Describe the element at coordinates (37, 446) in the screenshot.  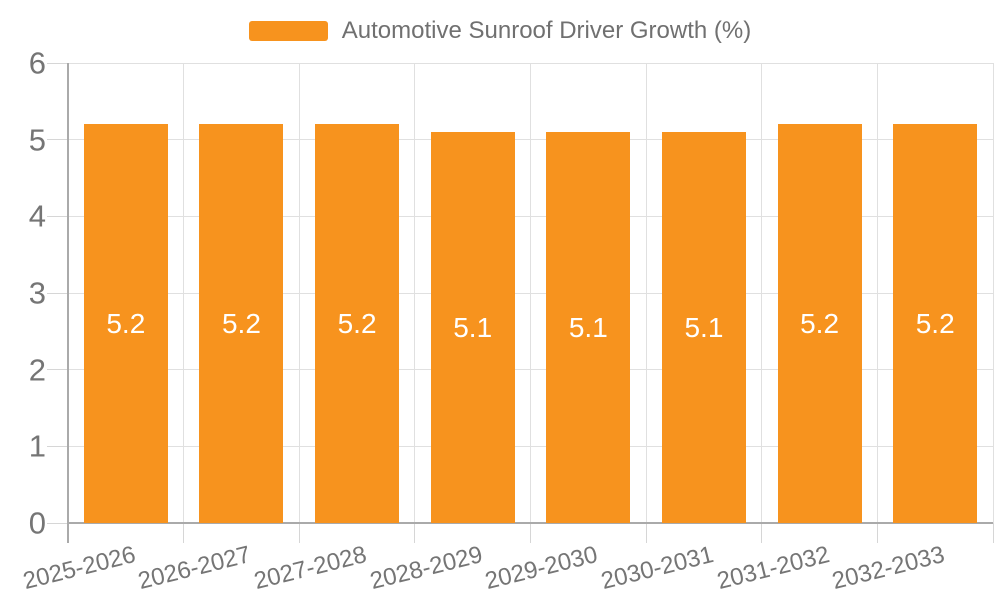
I see `y-tick-label: 1` at that location.